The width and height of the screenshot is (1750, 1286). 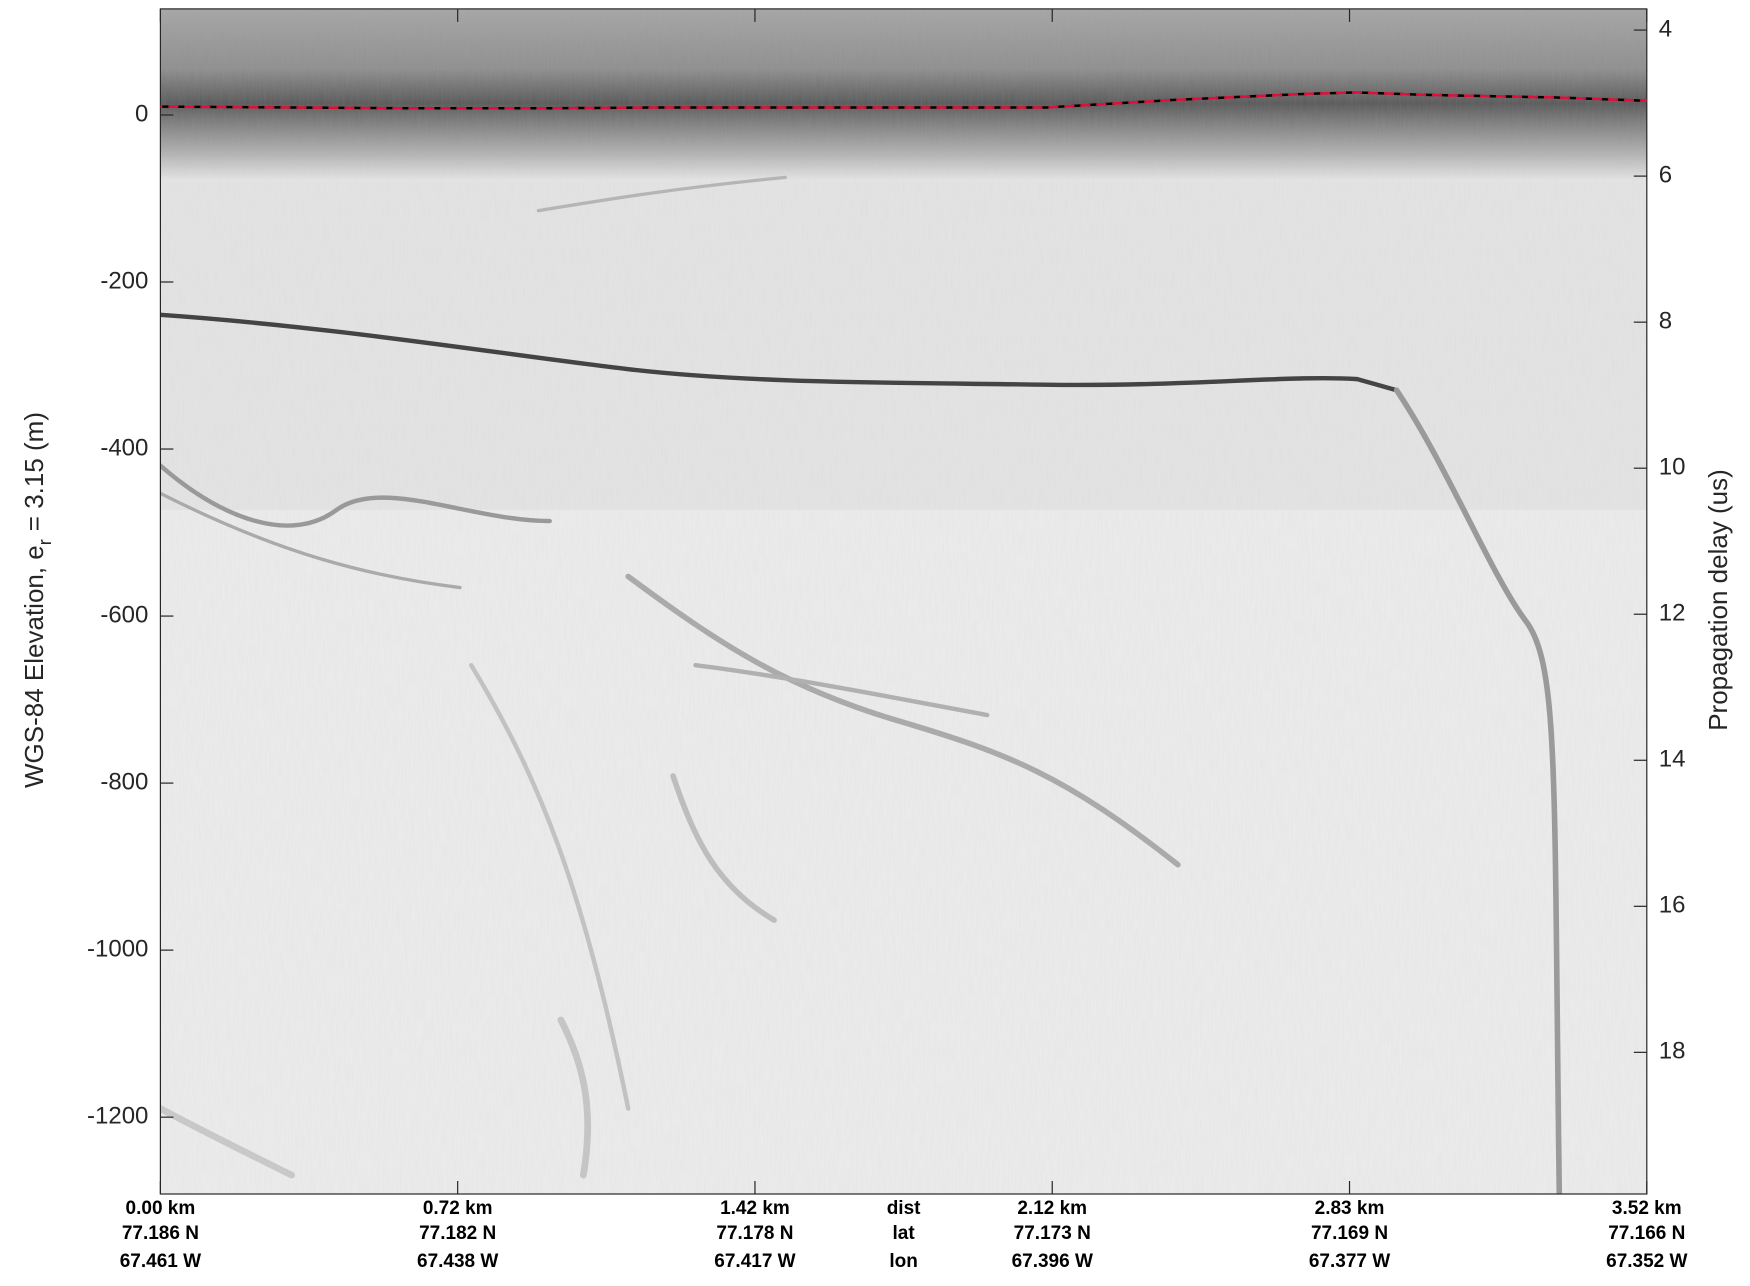 I want to click on y-tick-label: -400, so click(x=124, y=447).